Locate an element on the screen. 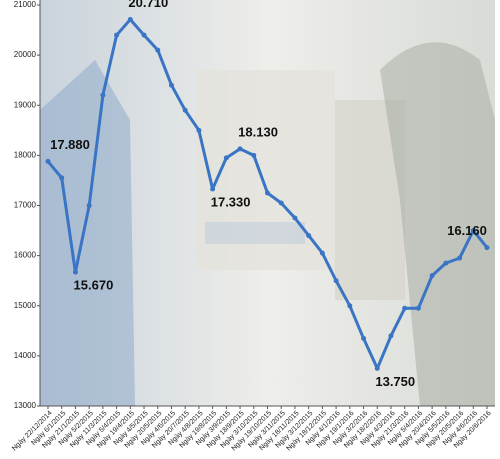 The width and height of the screenshot is (500, 459). y-tick-label: 13000 is located at coordinates (25, 405).